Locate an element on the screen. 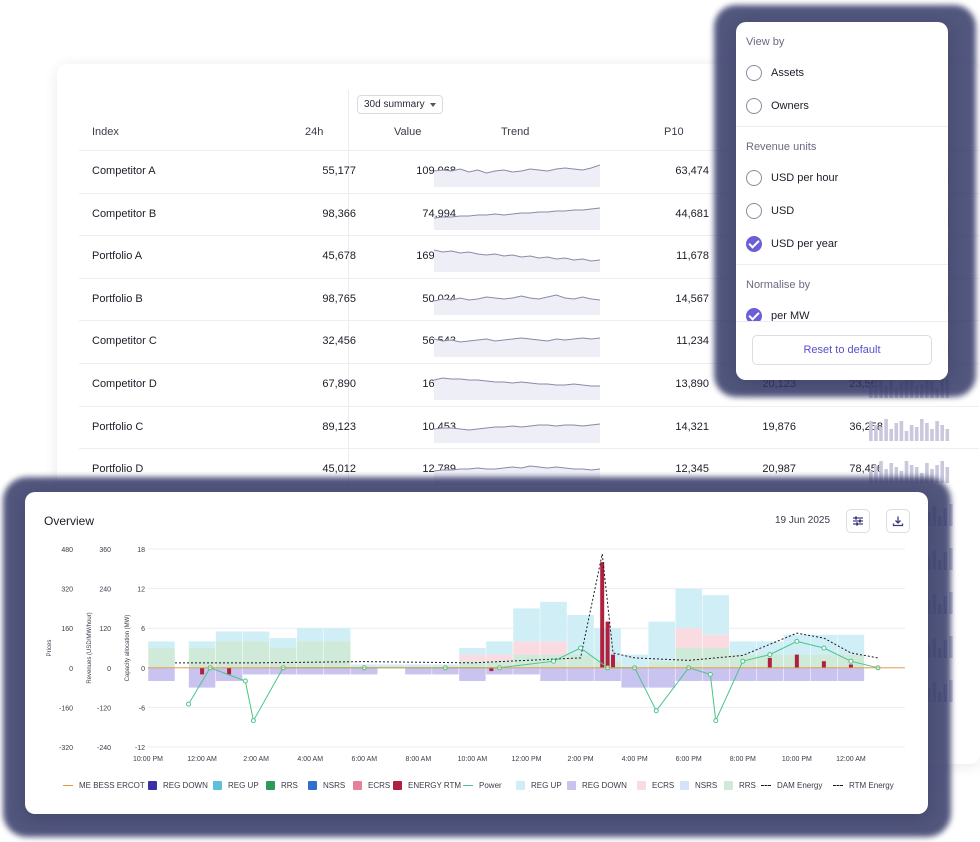 Image resolution: width=980 pixels, height=842 pixels. x-tick-label: 8:00 AM is located at coordinates (419, 759).